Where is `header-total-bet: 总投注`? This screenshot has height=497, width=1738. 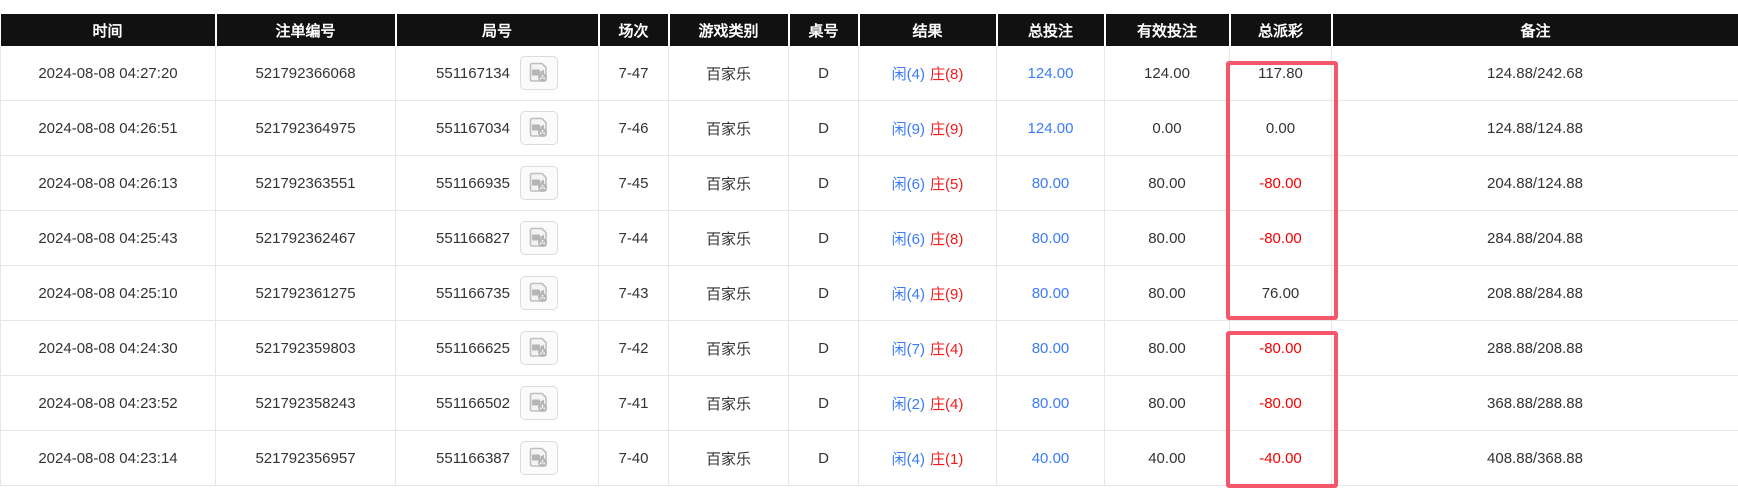 header-total-bet: 总投注 is located at coordinates (1051, 30).